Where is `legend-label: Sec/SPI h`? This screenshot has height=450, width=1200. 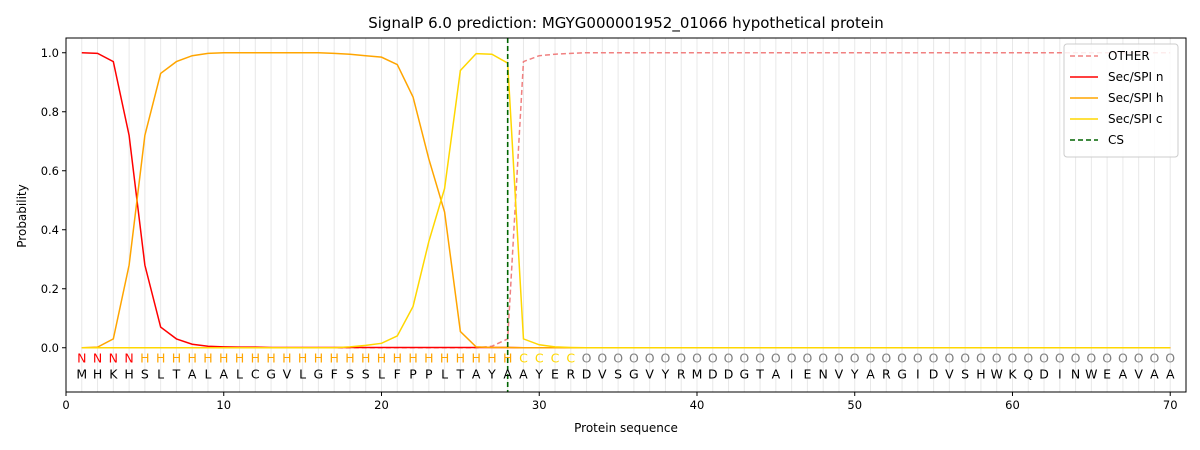
legend-label: Sec/SPI h is located at coordinates (1135, 98).